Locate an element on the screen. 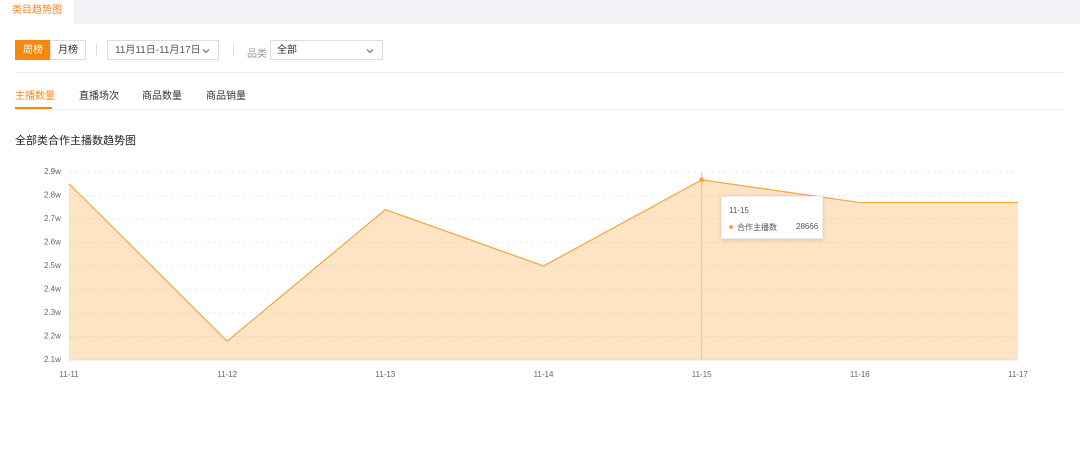 This screenshot has height=452, width=1080. x-tick-label: 11-17 is located at coordinates (1018, 374).